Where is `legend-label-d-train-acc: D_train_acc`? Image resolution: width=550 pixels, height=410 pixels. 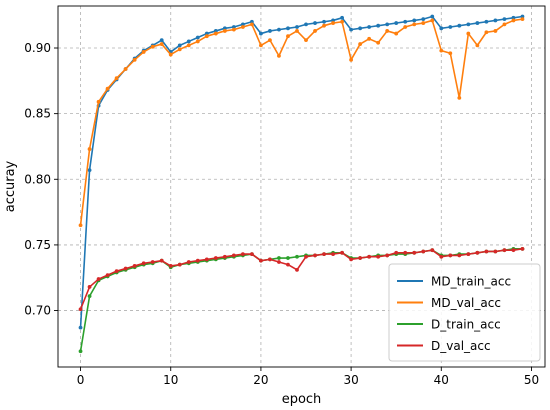
legend-label-d-train-acc: D_train_acc is located at coordinates (466, 325).